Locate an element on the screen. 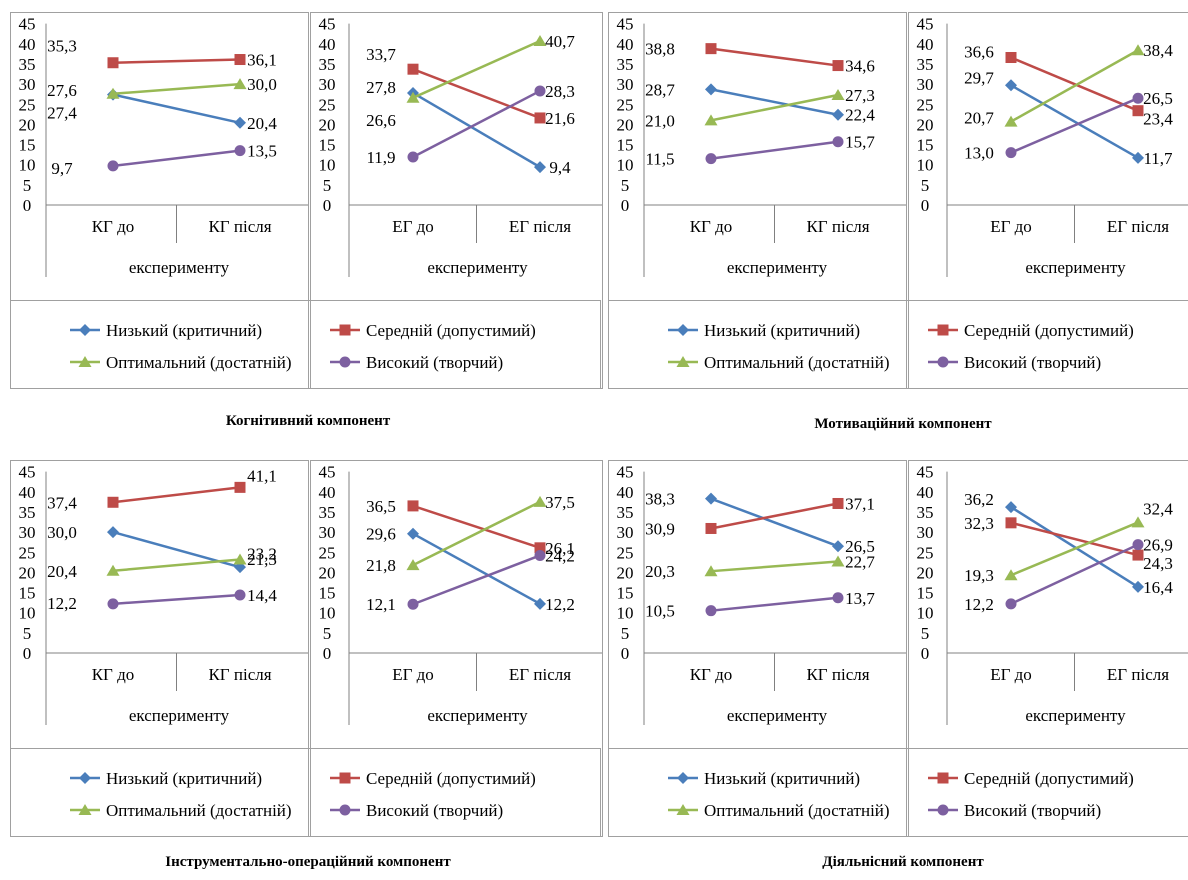 The image size is (1188, 880). group-label: експерименту is located at coordinates (477, 267).